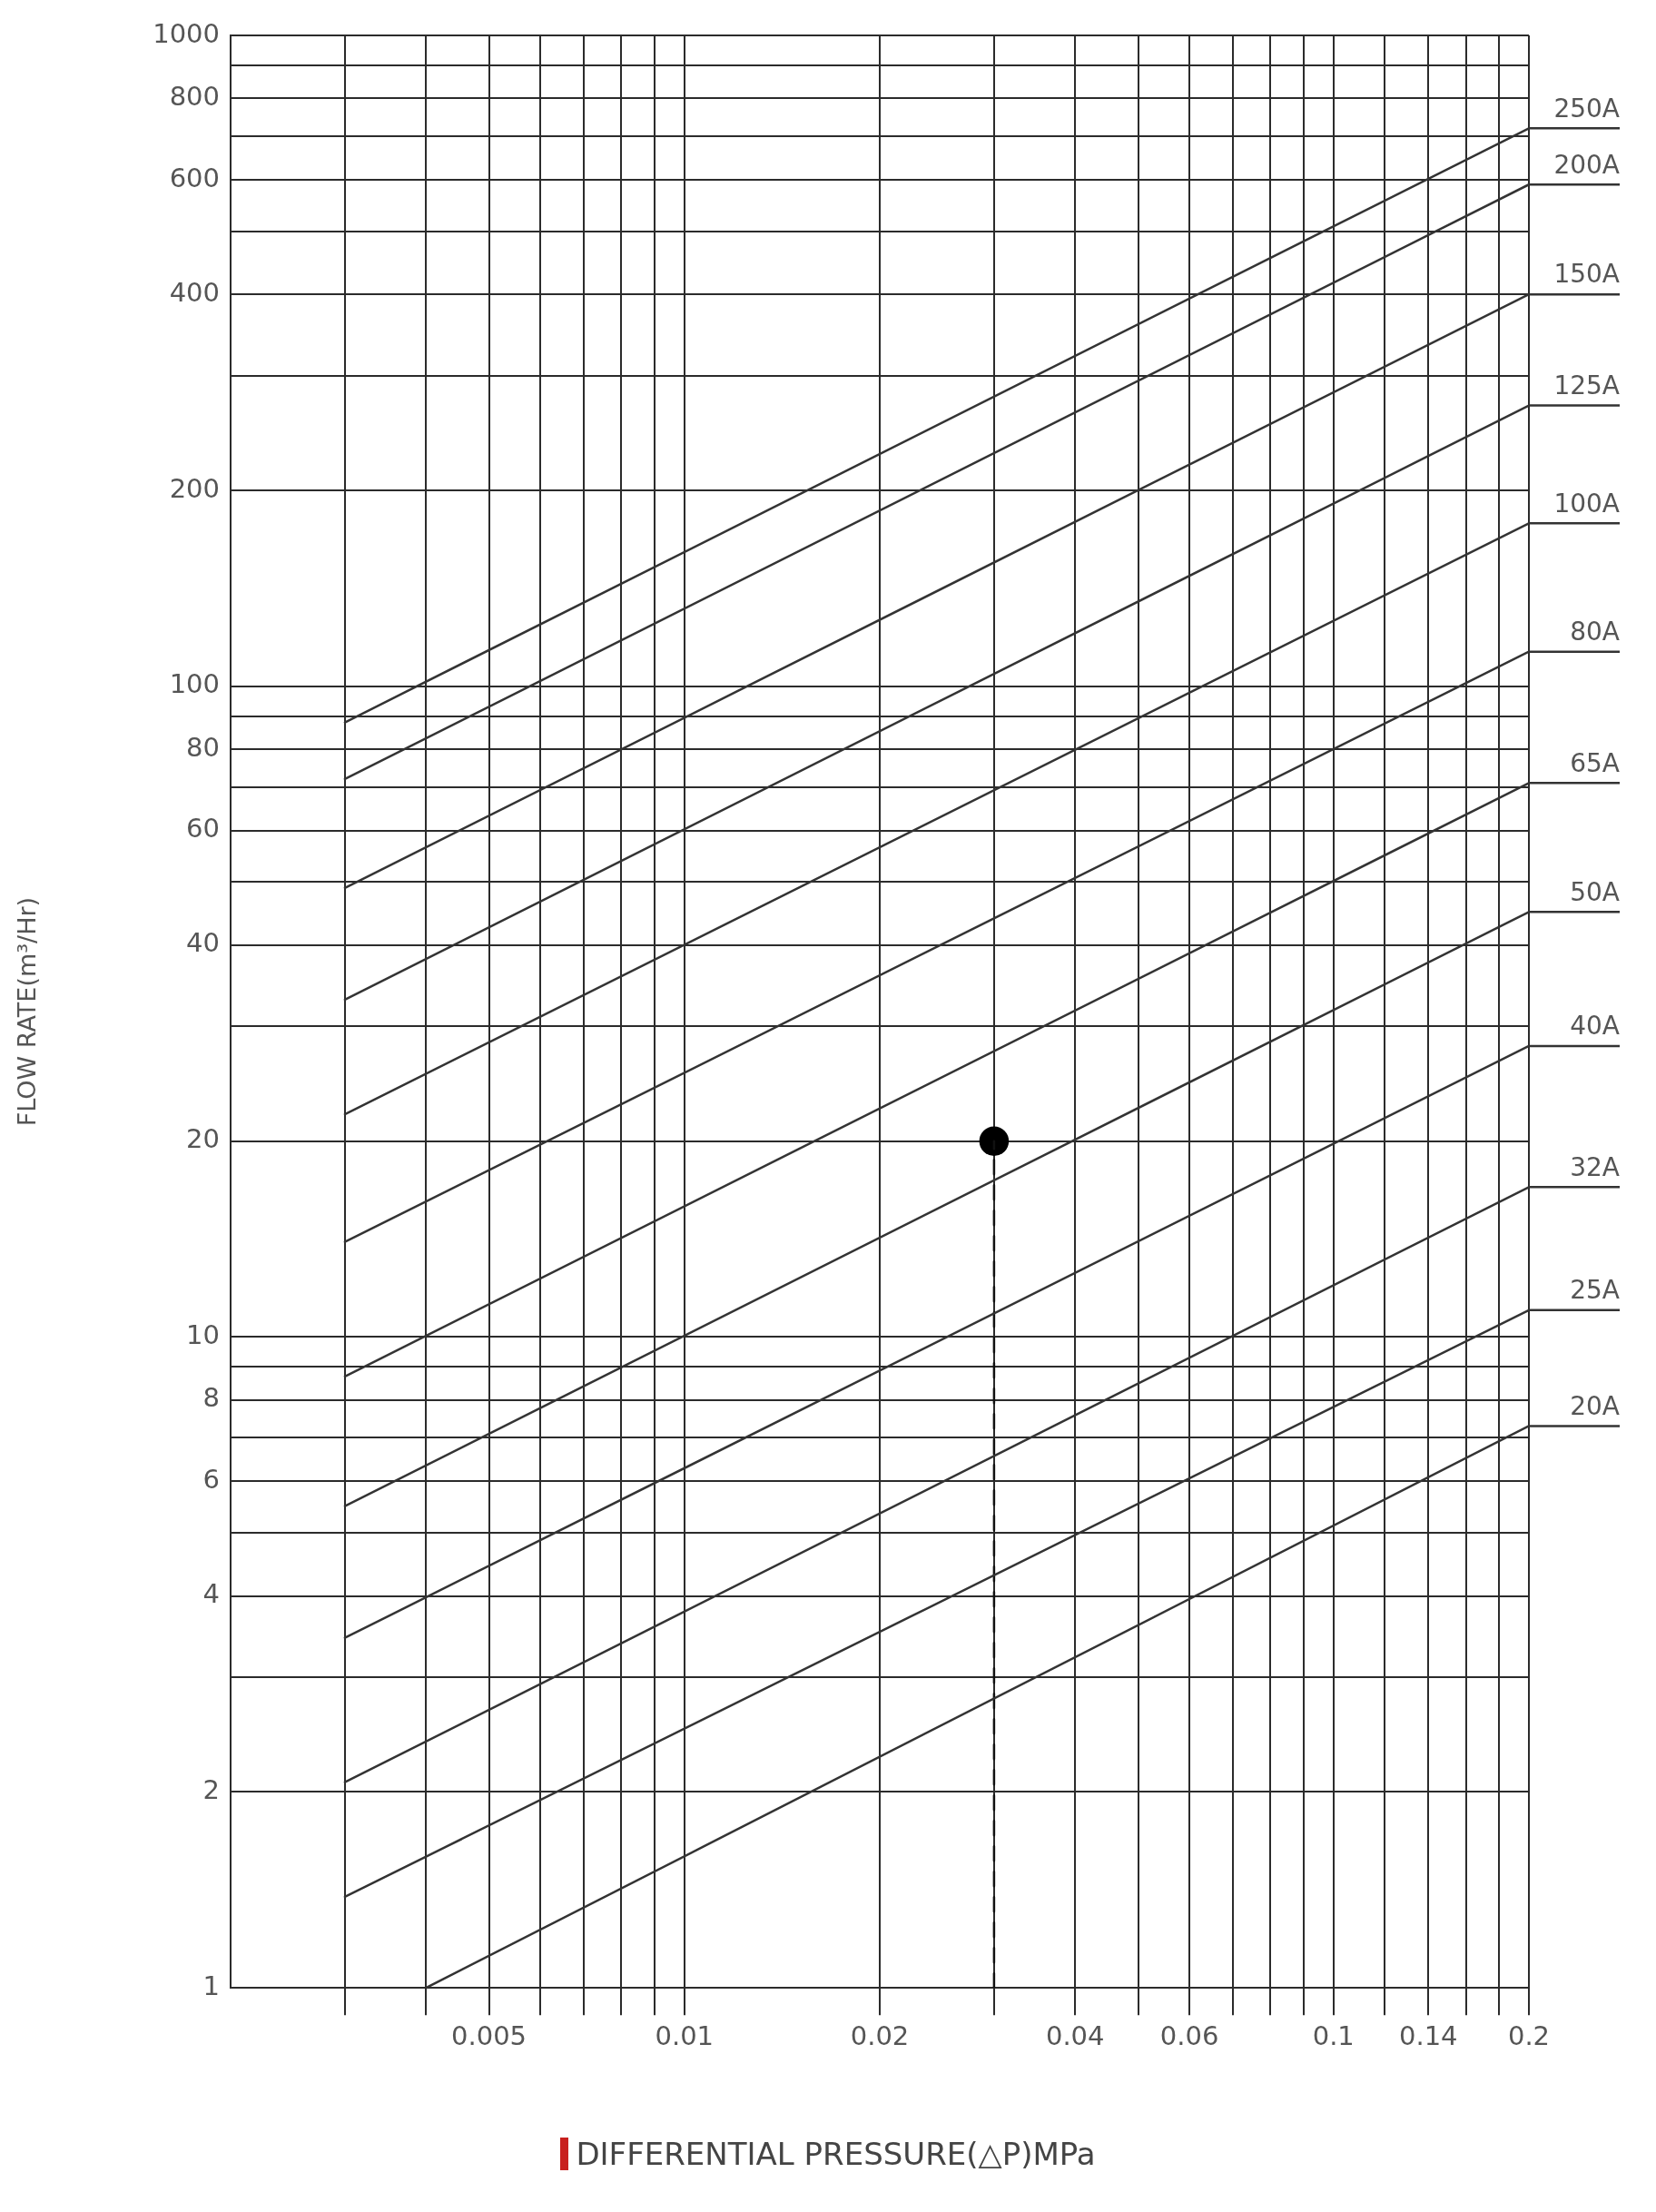  I want to click on series-label: 25A, so click(1595, 1290).